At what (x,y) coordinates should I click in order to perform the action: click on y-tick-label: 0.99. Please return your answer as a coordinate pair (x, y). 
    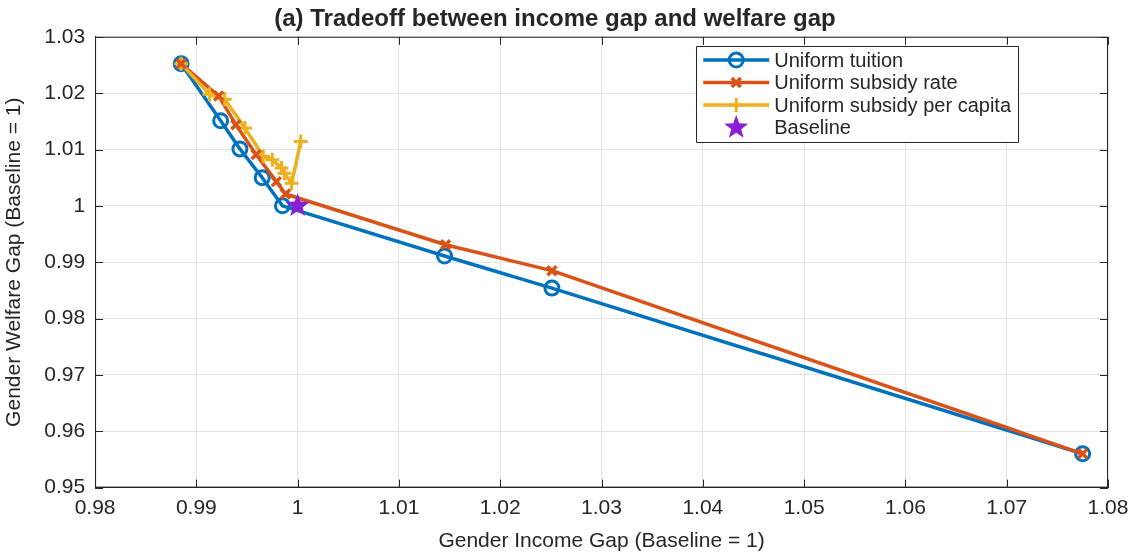
    Looking at the image, I should click on (65, 260).